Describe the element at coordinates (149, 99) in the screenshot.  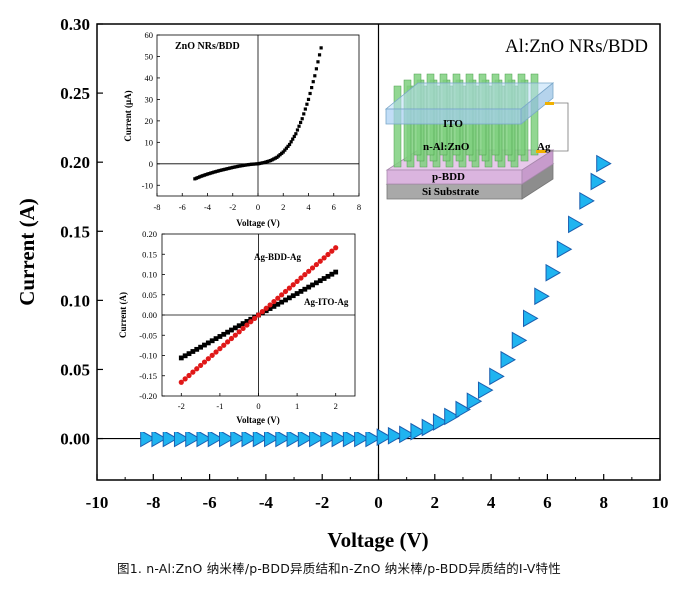
I see `inset1-y-tick-label: 30` at that location.